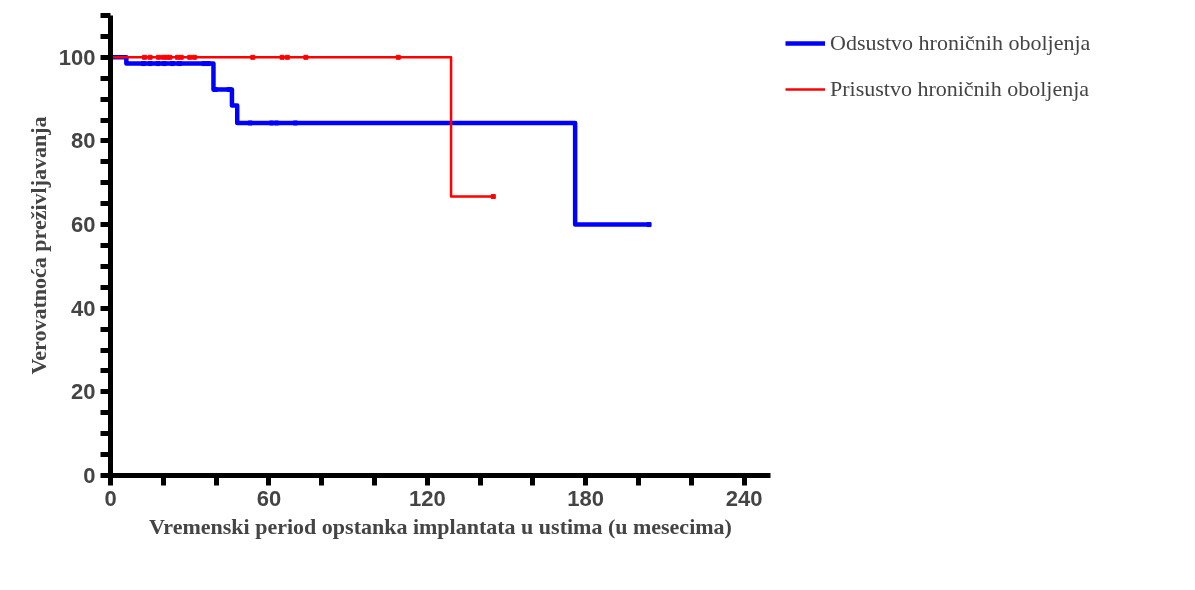 The height and width of the screenshot is (590, 1195). Describe the element at coordinates (83, 141) in the screenshot. I see `y-tick-label: 80` at that location.